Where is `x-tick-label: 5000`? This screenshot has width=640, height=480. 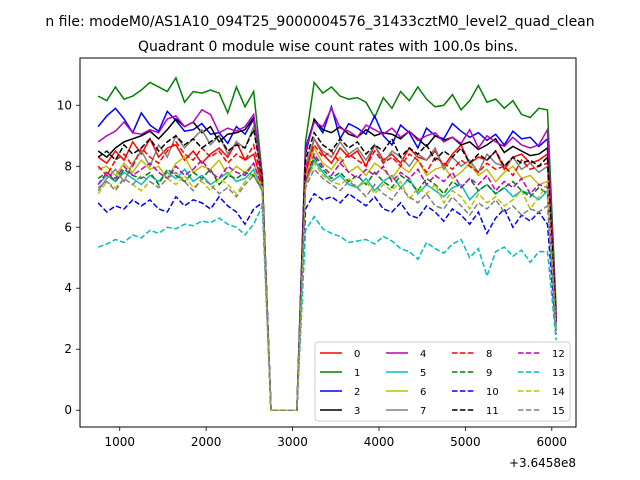 x-tick-label: 5000 is located at coordinates (465, 442).